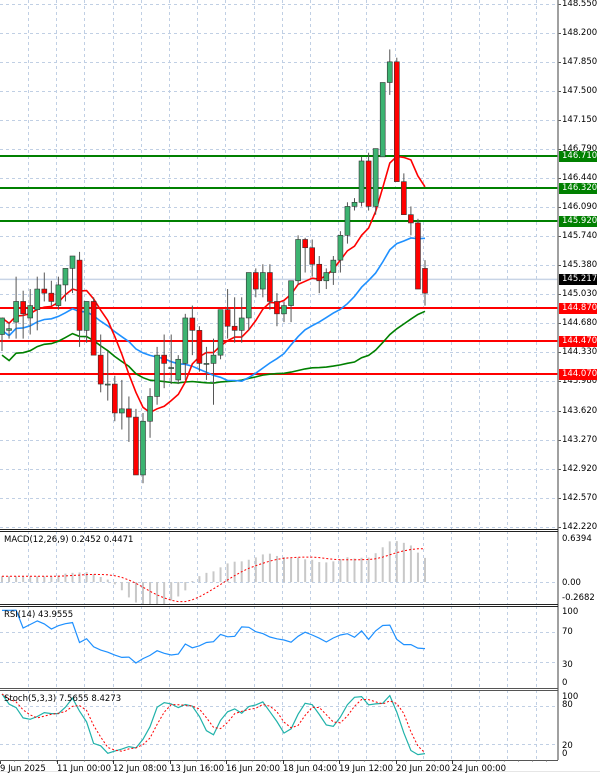 Image resolution: width=600 pixels, height=777 pixels. What do you see at coordinates (580, 33) in the screenshot?
I see `price-tick-label: 148.200` at bounding box center [580, 33].